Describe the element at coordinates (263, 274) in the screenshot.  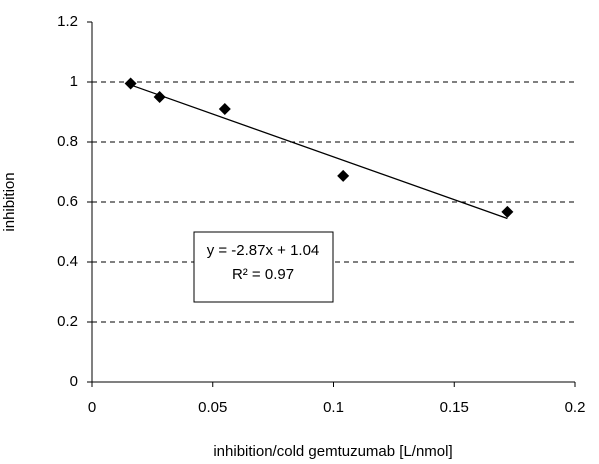
I see `annotation: R² = 0.97` at that location.